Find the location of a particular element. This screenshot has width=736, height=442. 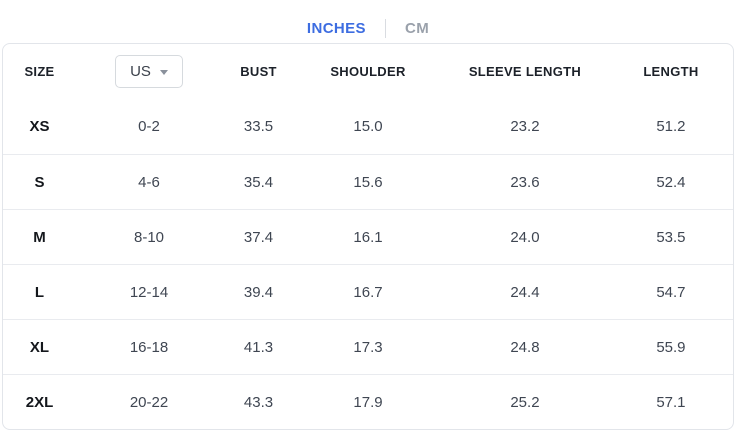

shoulder-value: 17.3 is located at coordinates (368, 347).